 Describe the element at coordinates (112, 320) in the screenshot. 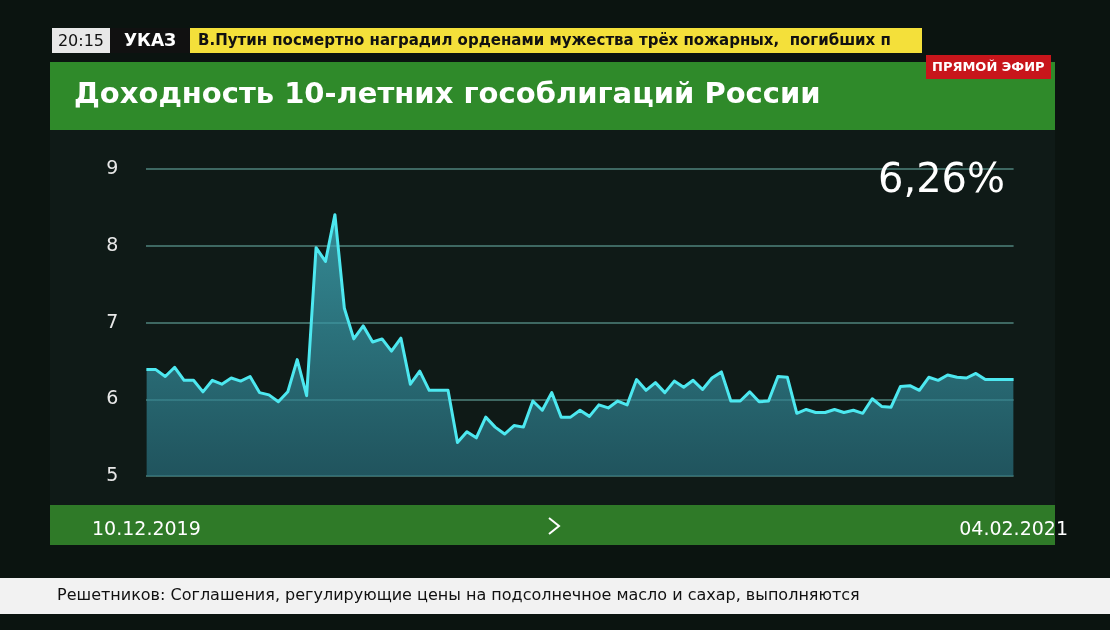

I see `y-tick-label: 7` at that location.